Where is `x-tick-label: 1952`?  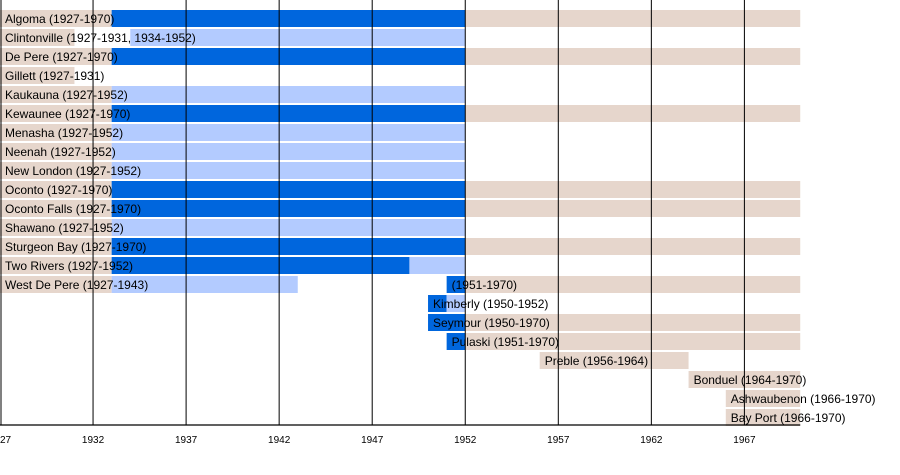
x-tick-label: 1952 is located at coordinates (465, 440).